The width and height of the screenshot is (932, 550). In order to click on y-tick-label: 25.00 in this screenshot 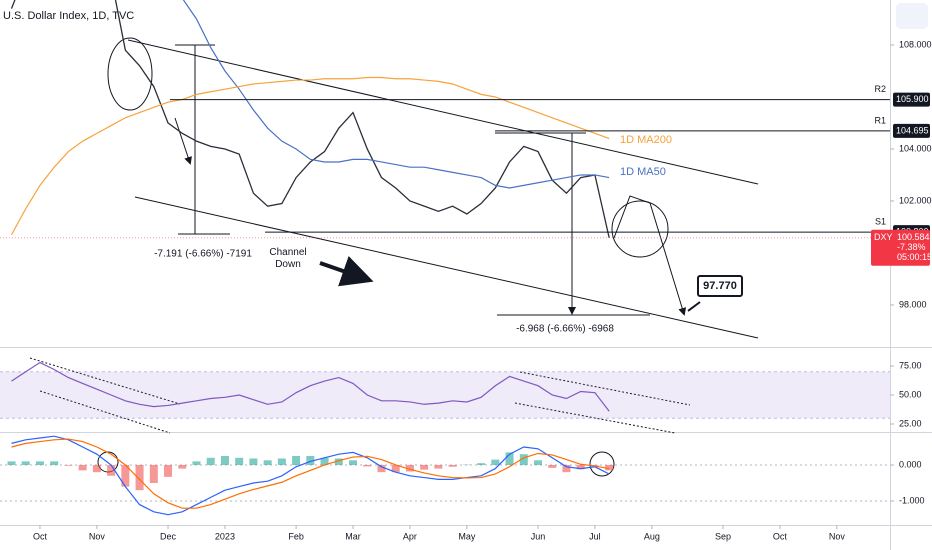, I will do `click(910, 423)`.